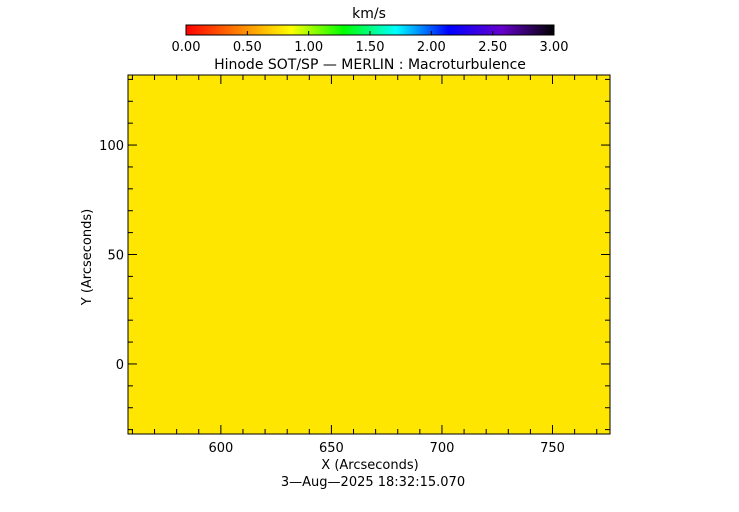 The width and height of the screenshot is (739, 512). What do you see at coordinates (492, 47) in the screenshot?
I see `colorbar-tick-label: 2.50` at bounding box center [492, 47].